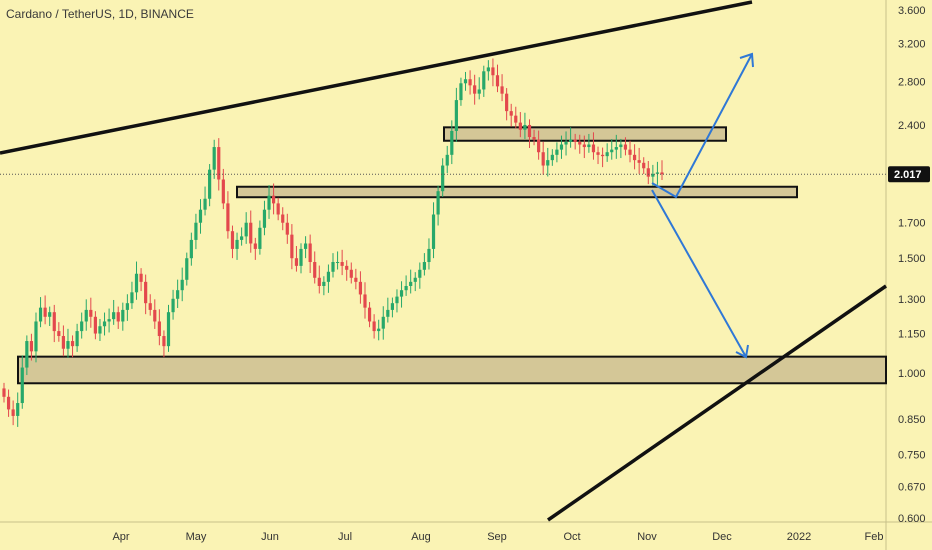 Image resolution: width=932 pixels, height=550 pixels. Describe the element at coordinates (874, 537) in the screenshot. I see `x-tick-label: Feb` at that location.